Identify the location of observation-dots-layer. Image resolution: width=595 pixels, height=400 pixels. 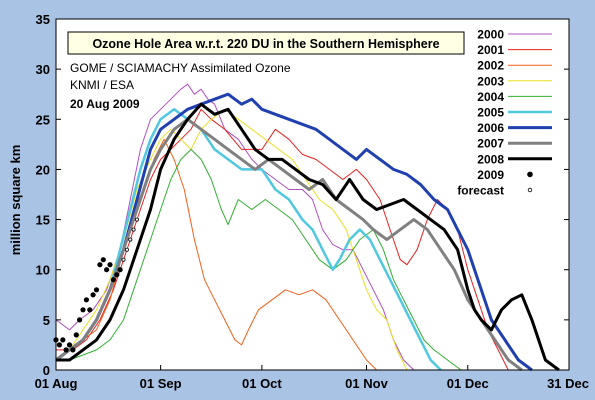
(96, 285).